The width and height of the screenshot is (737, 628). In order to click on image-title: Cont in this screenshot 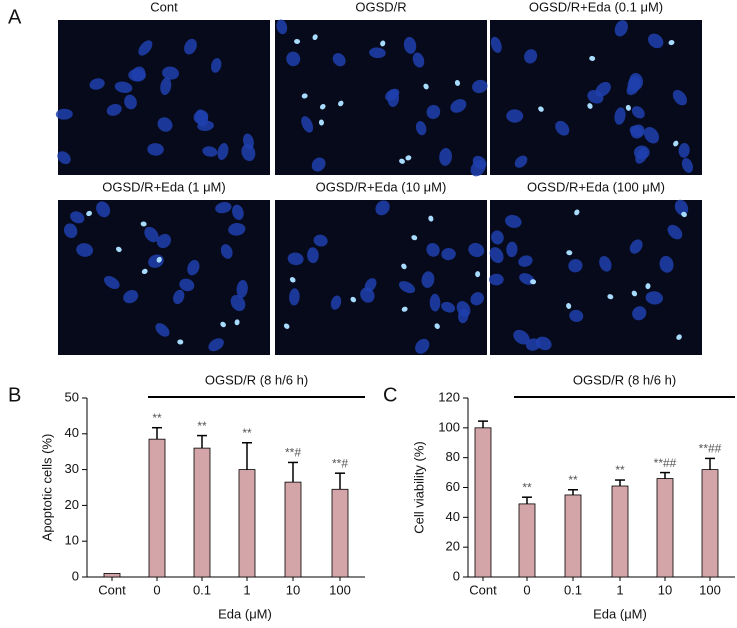, I will do `click(164, 7)`.